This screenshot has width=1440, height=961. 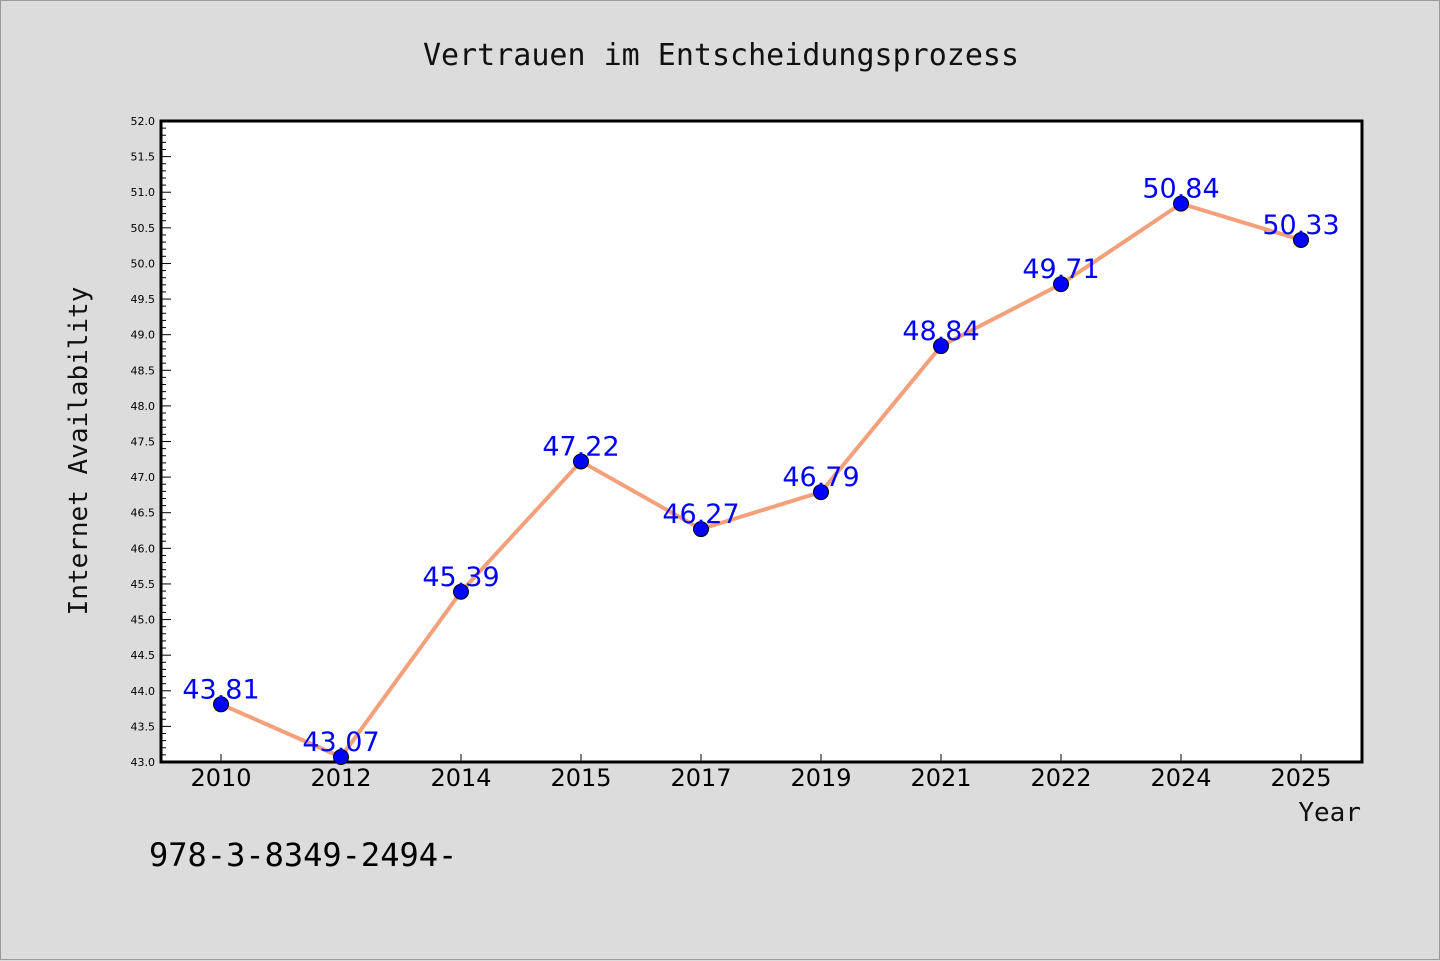 What do you see at coordinates (721, 55) in the screenshot?
I see `chart-title: Vertrauen im Entscheidungsprozess` at bounding box center [721, 55].